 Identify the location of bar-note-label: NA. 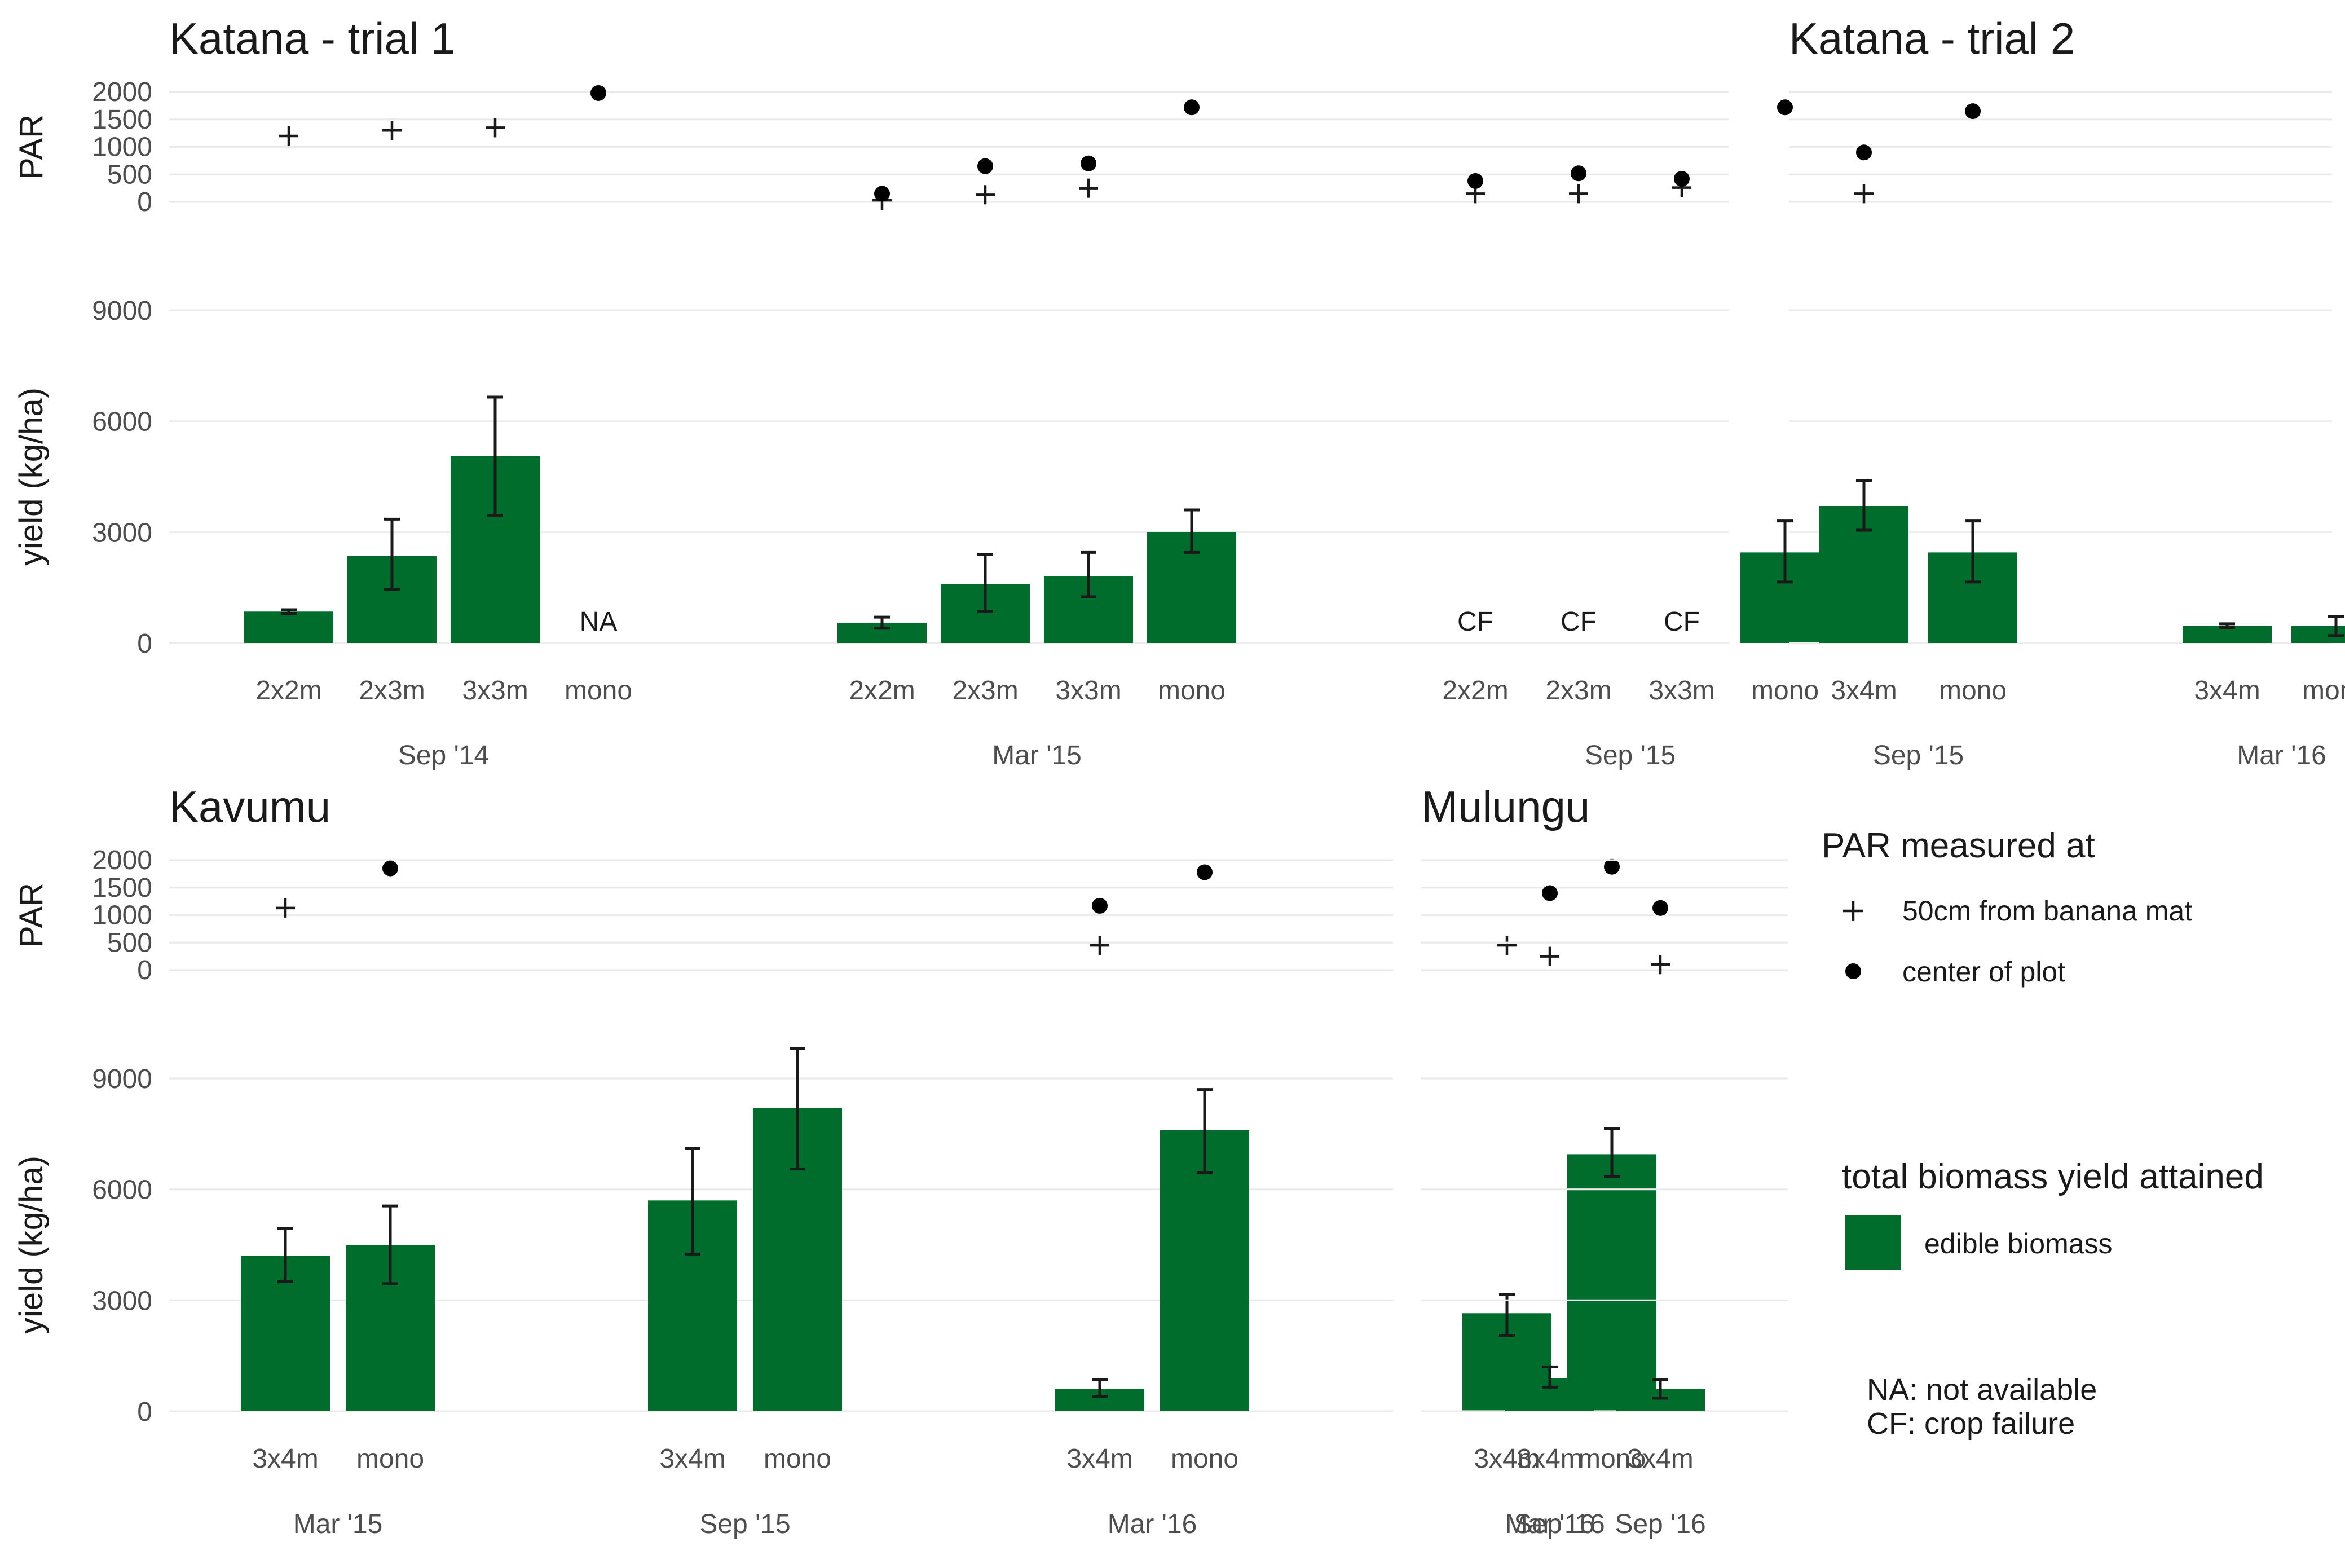
(599, 622).